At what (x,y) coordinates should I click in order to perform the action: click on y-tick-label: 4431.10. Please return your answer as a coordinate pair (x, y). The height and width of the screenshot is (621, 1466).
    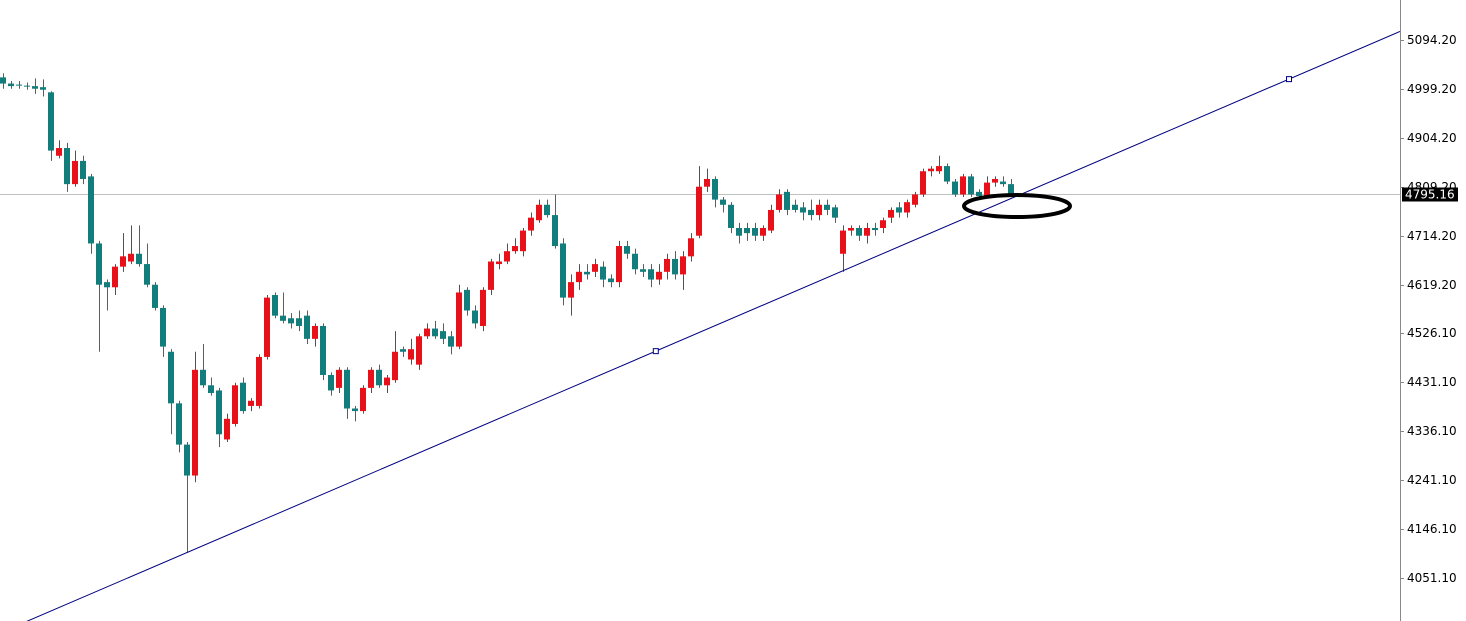
    Looking at the image, I should click on (1432, 382).